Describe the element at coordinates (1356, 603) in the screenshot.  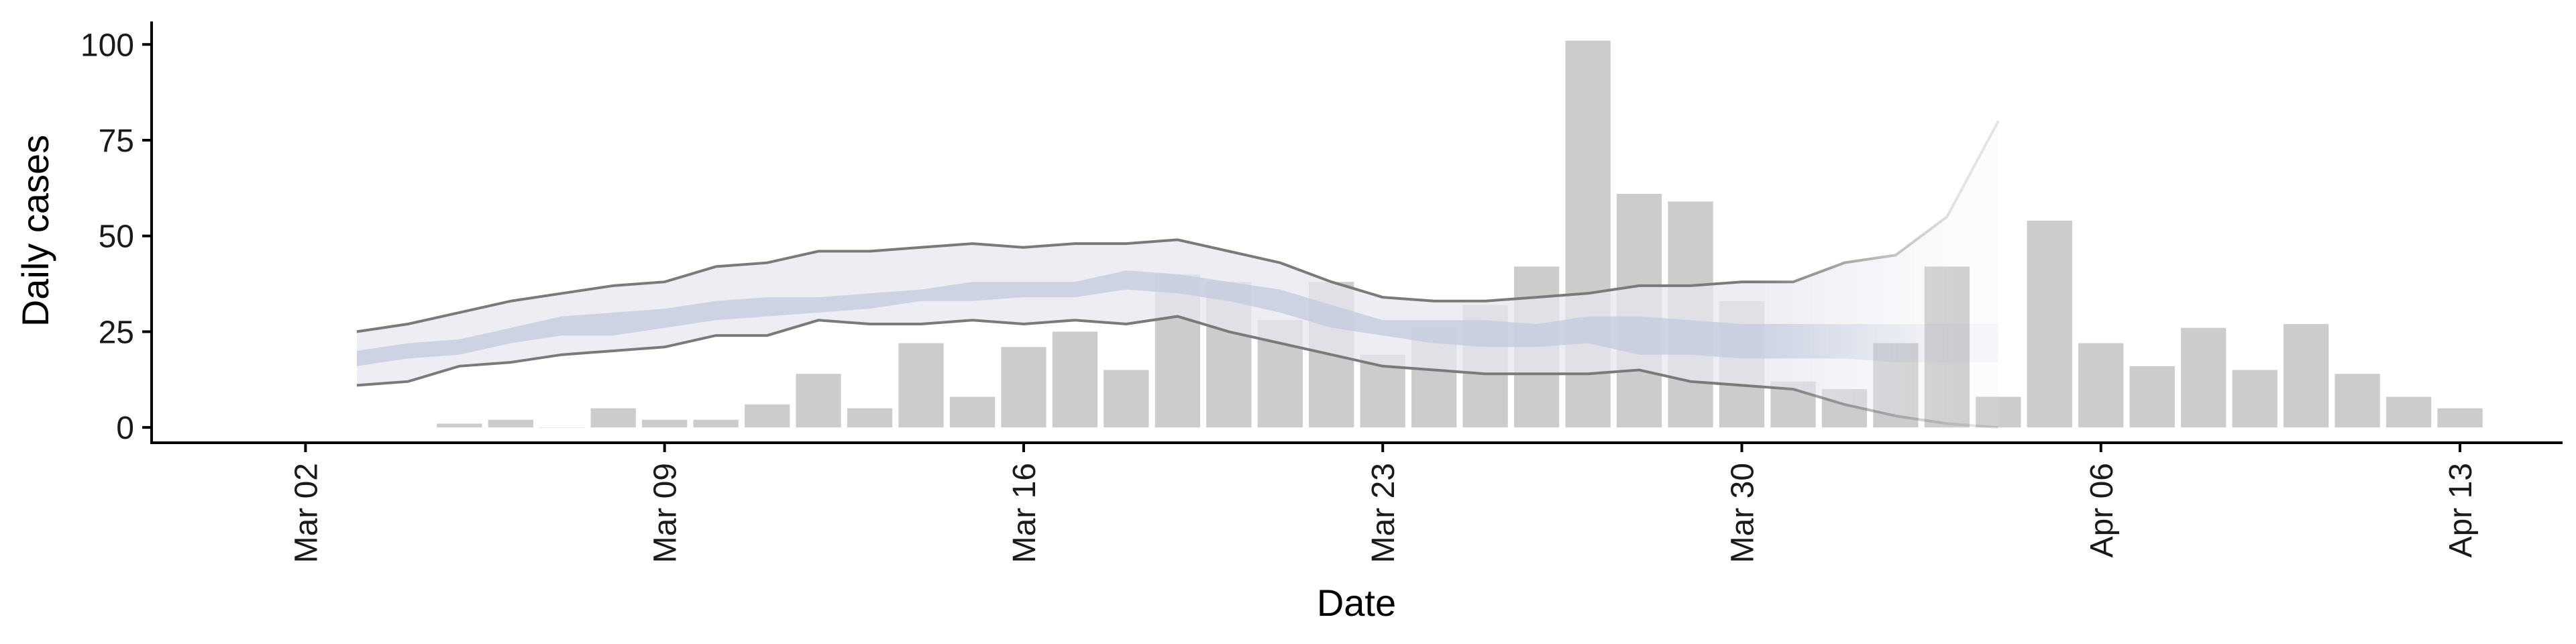
I see `x-axis-title: Date` at that location.